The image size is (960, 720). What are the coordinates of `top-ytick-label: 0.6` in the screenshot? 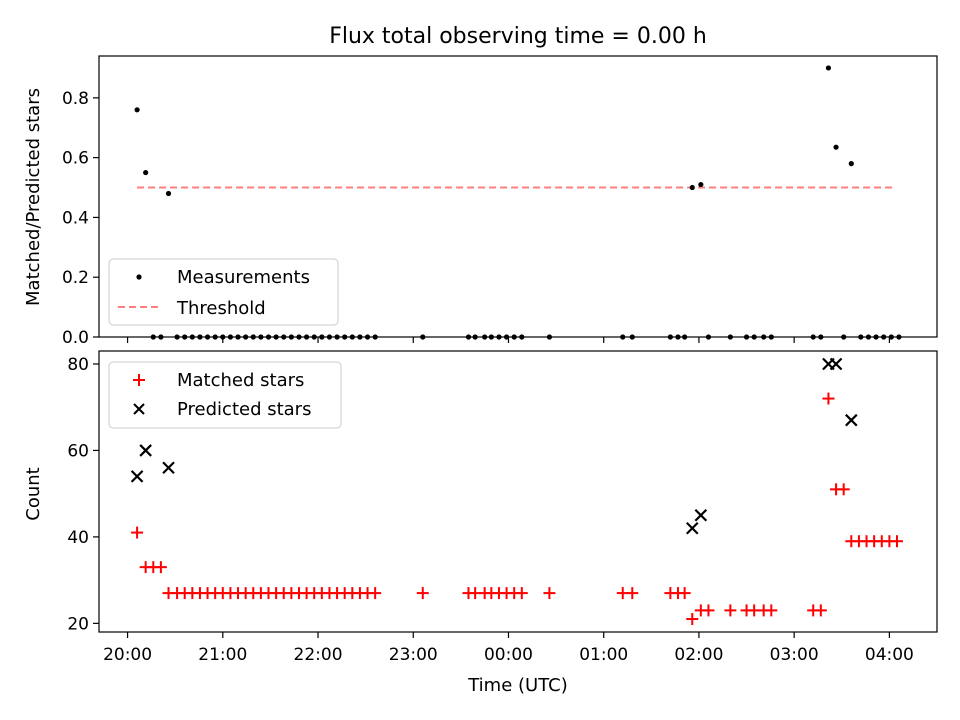 It's located at (75, 159).